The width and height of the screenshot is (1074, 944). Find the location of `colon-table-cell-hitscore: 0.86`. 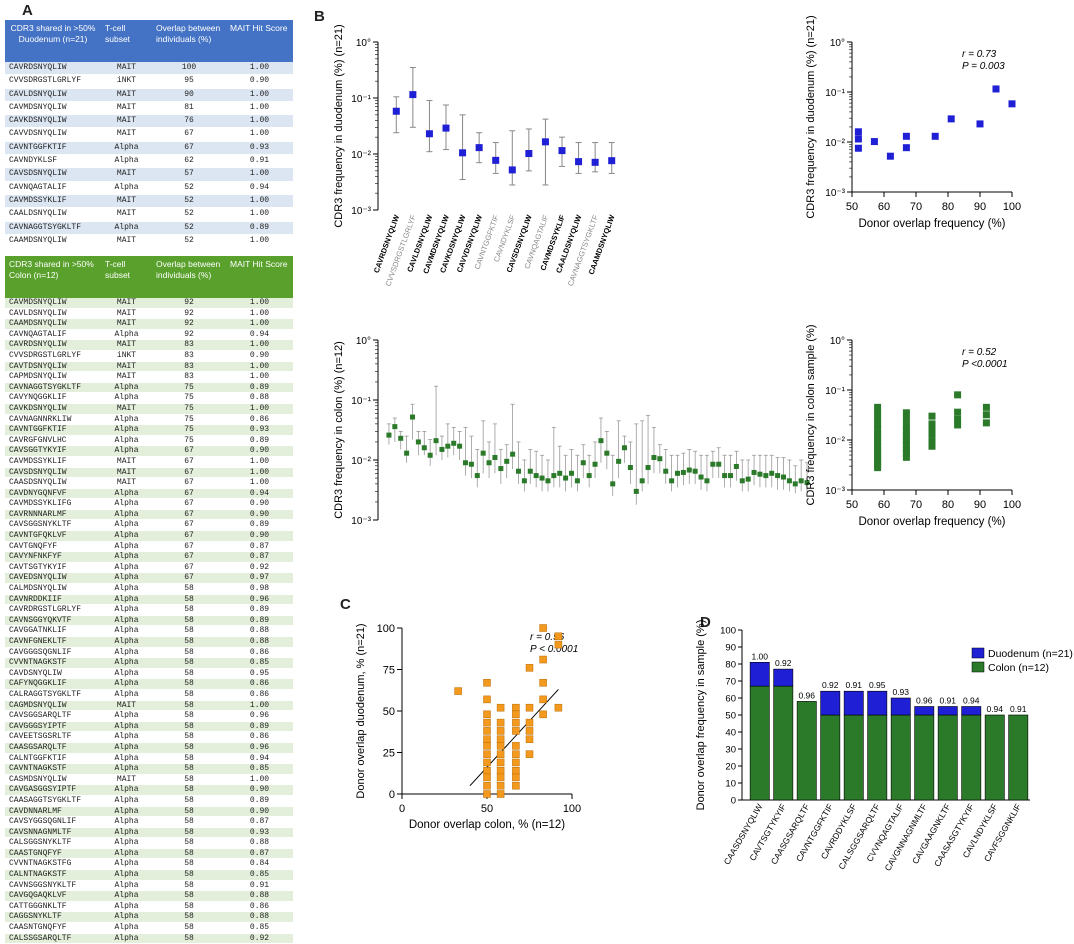

colon-table-cell-hitscore: 0.86 is located at coordinates (259, 420).